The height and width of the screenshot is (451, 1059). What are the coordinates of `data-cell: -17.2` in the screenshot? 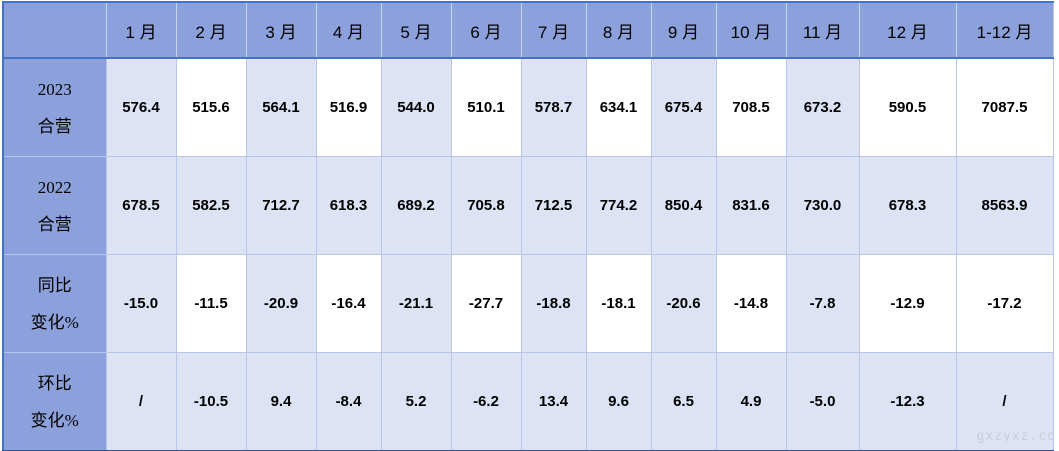 It's located at (1004, 303).